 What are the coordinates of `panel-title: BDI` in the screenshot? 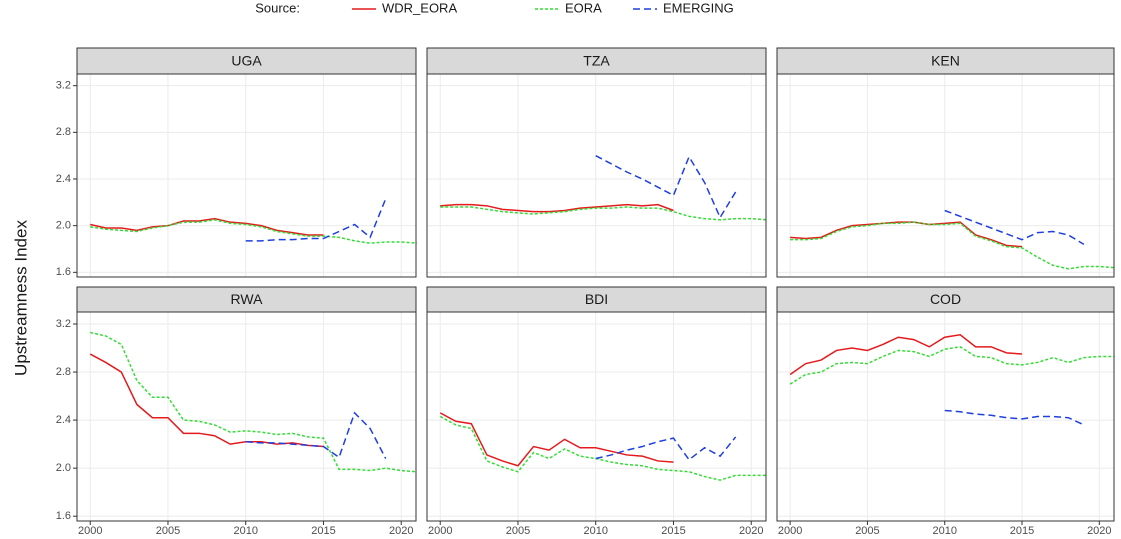 It's located at (596, 299).